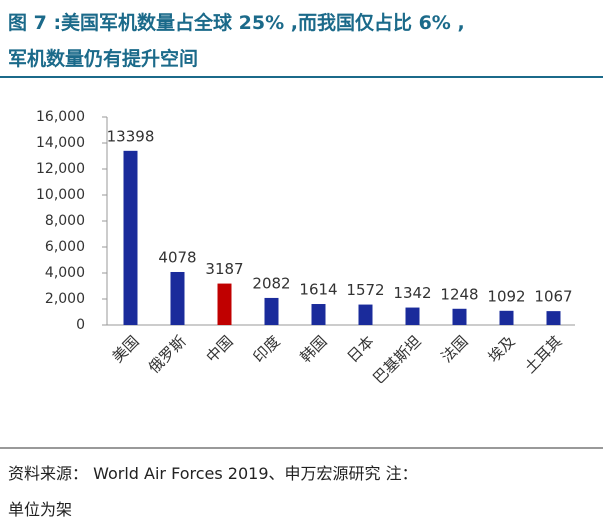 This screenshot has height=521, width=603. What do you see at coordinates (506, 296) in the screenshot?
I see `data-label: 1092` at bounding box center [506, 296].